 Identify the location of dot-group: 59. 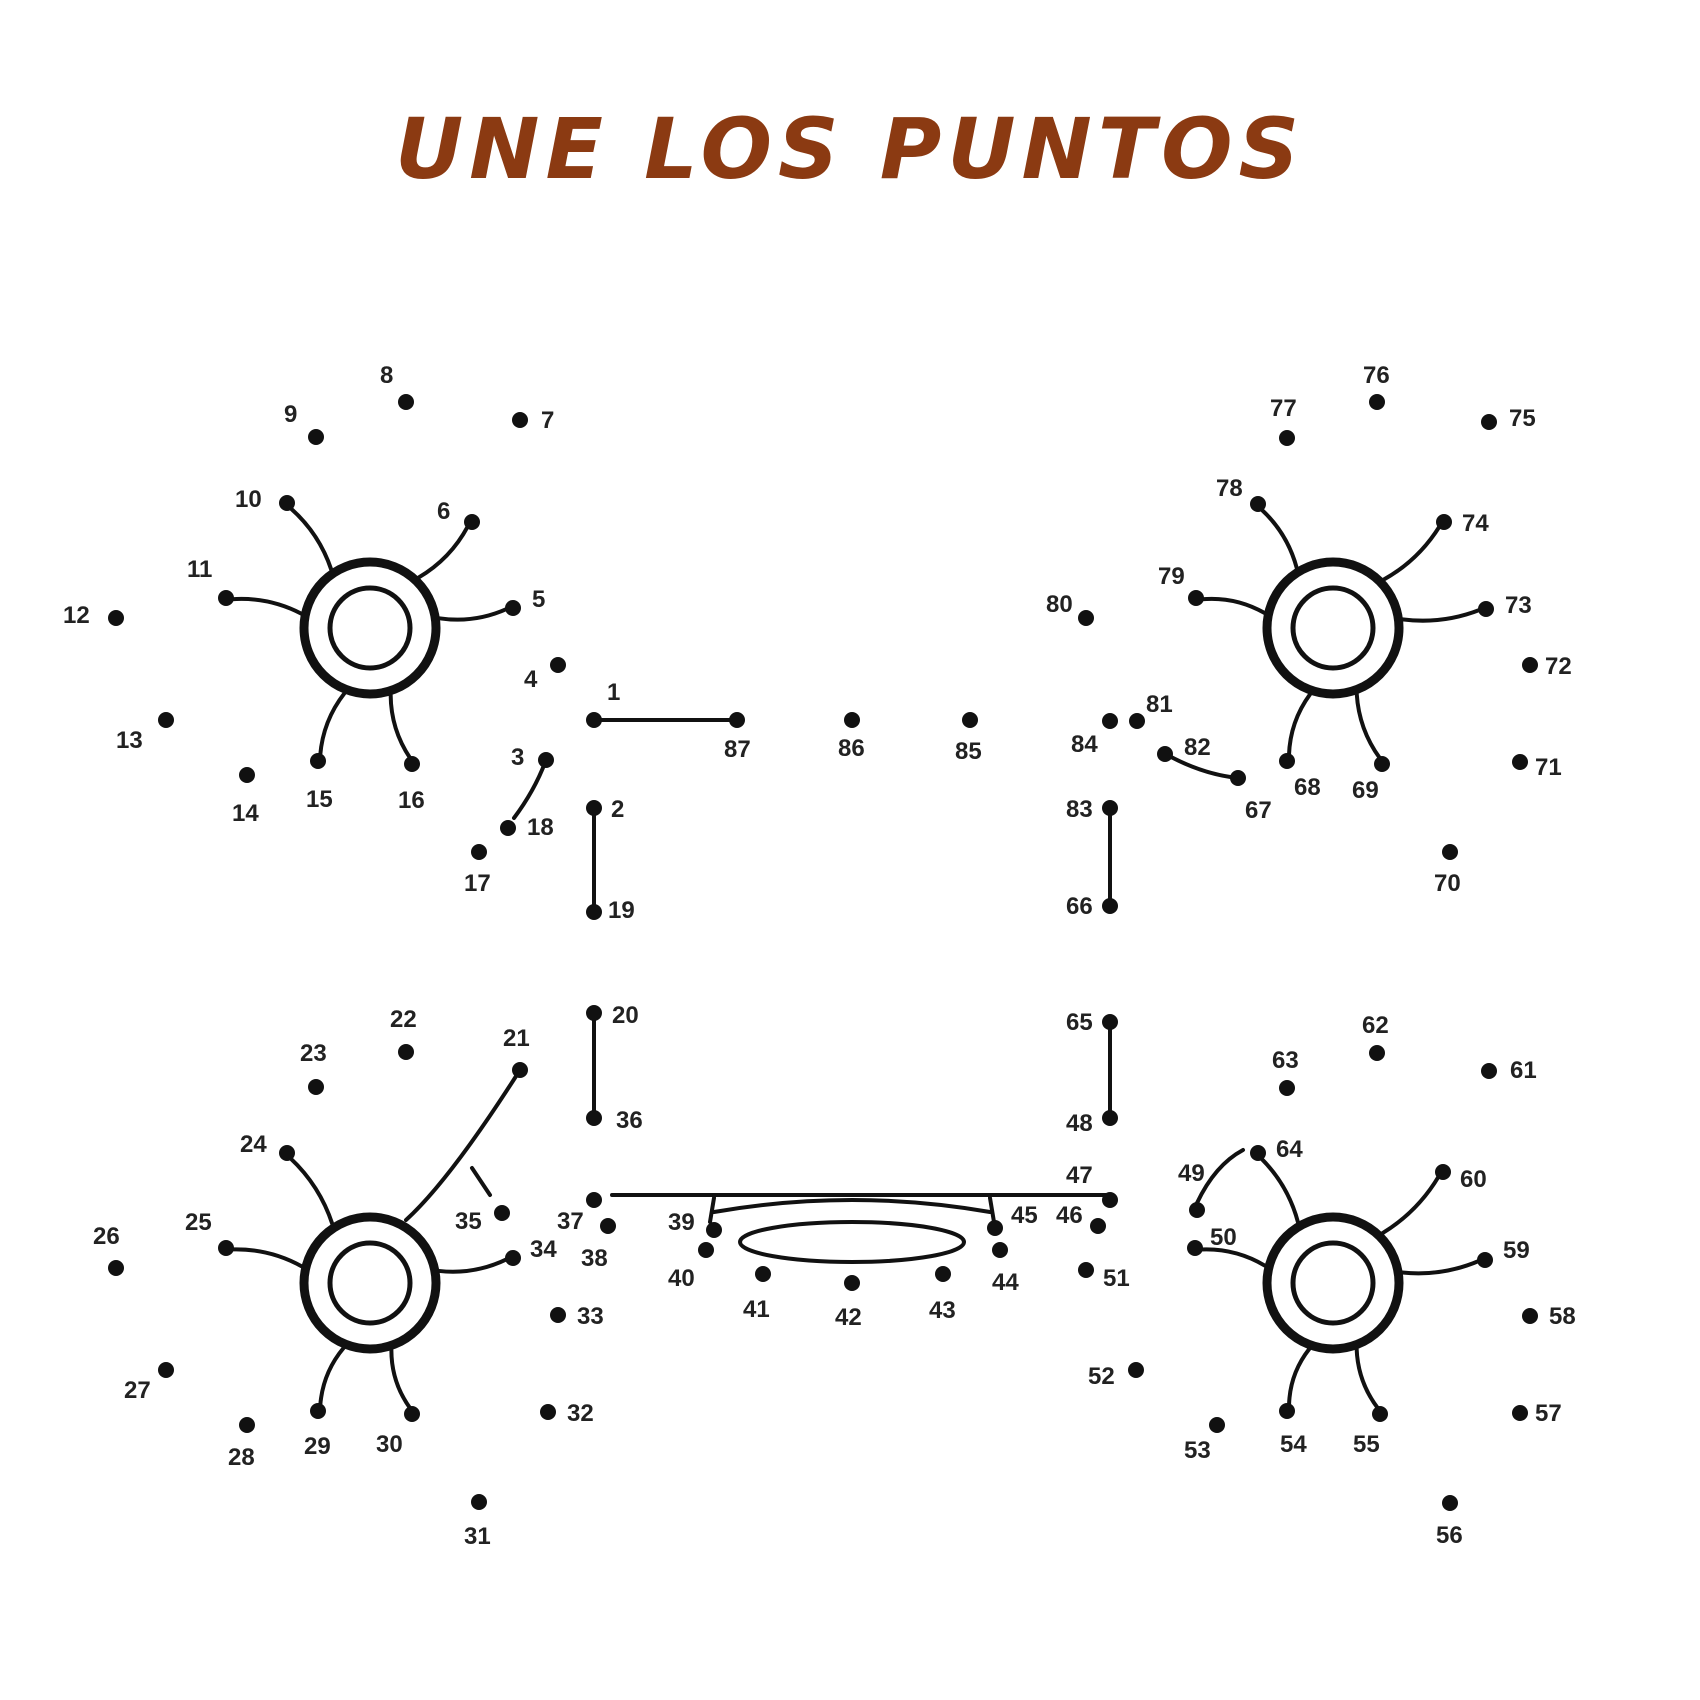
(1503, 1252).